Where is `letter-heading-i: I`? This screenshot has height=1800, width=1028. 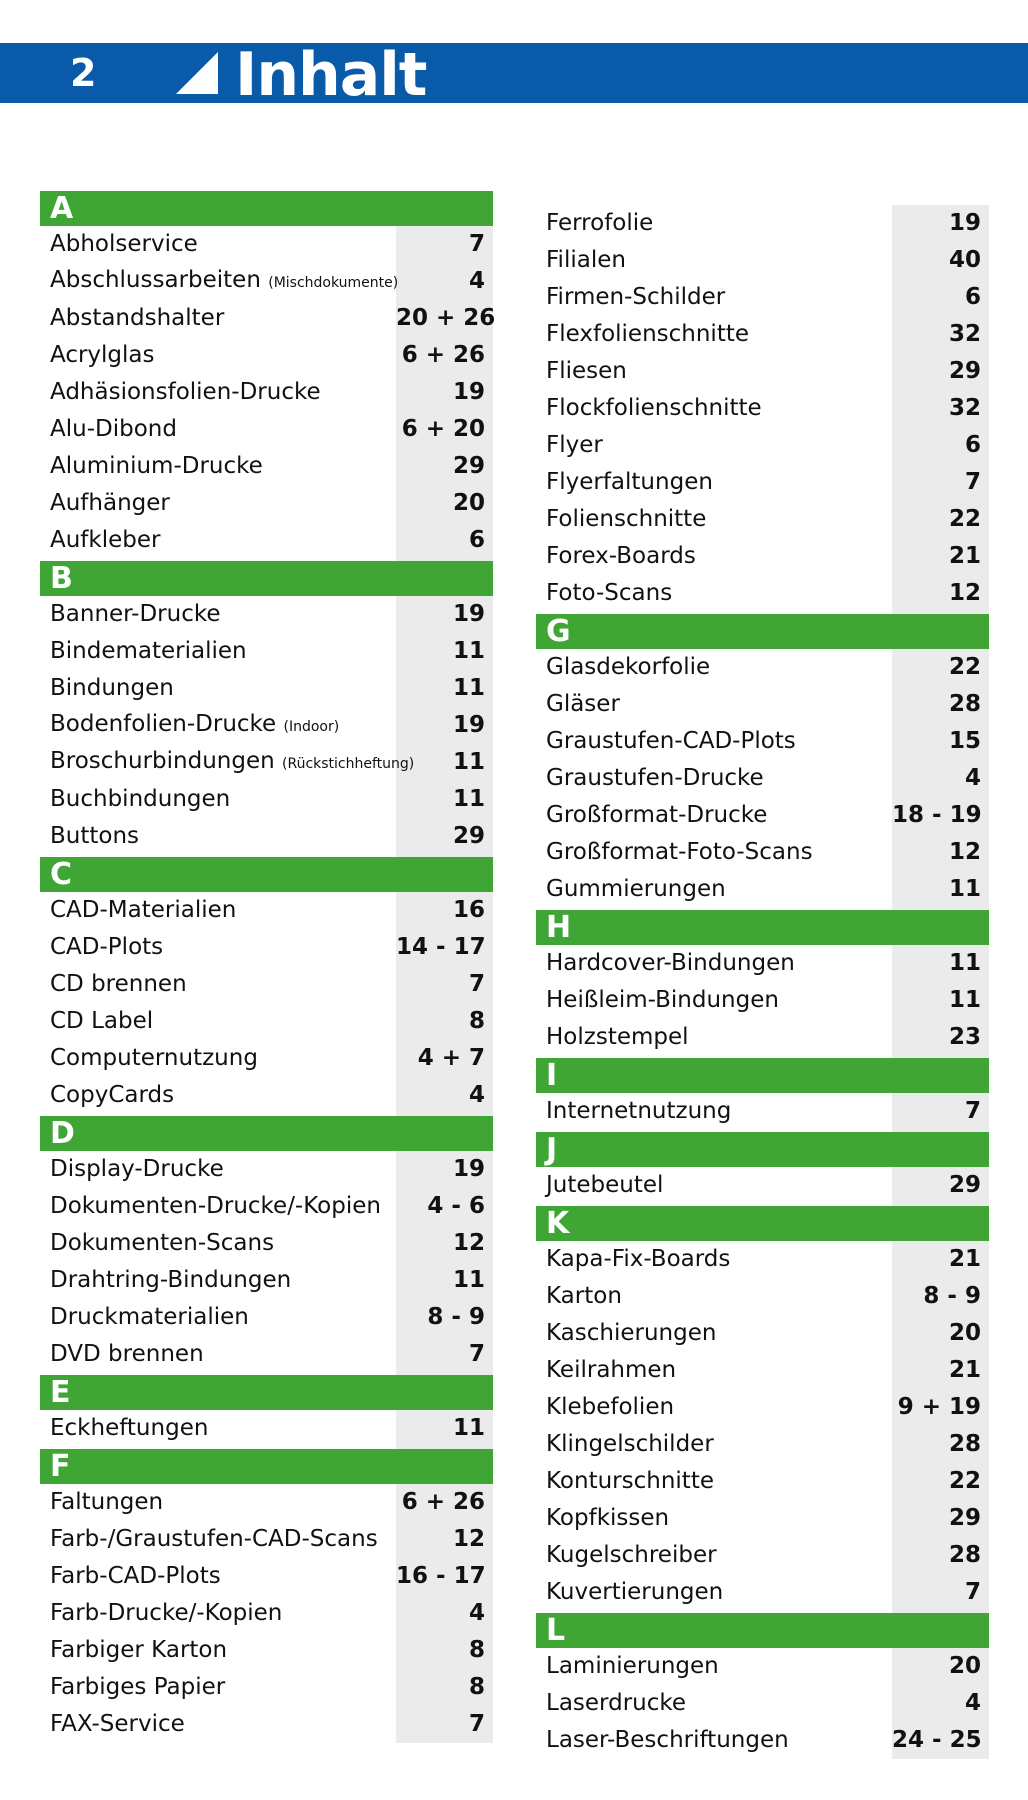 letter-heading-i: I is located at coordinates (762, 1075).